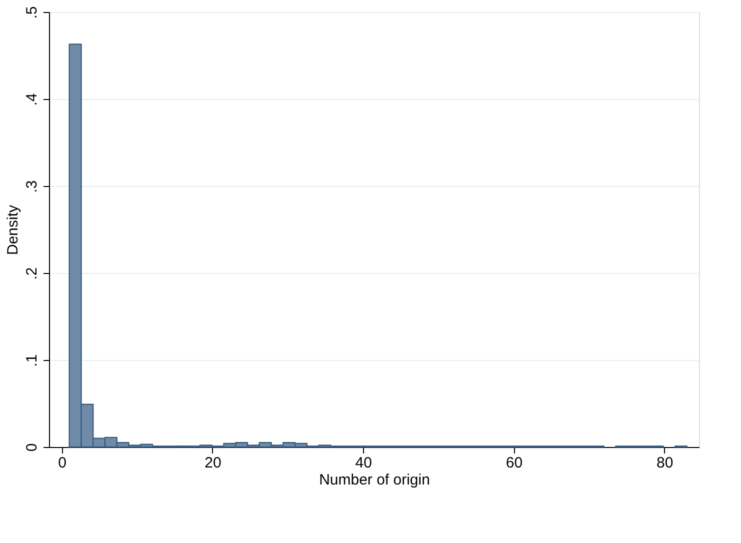 The width and height of the screenshot is (741, 543). Describe the element at coordinates (32, 360) in the screenshot. I see `y-tick-label: .1` at that location.